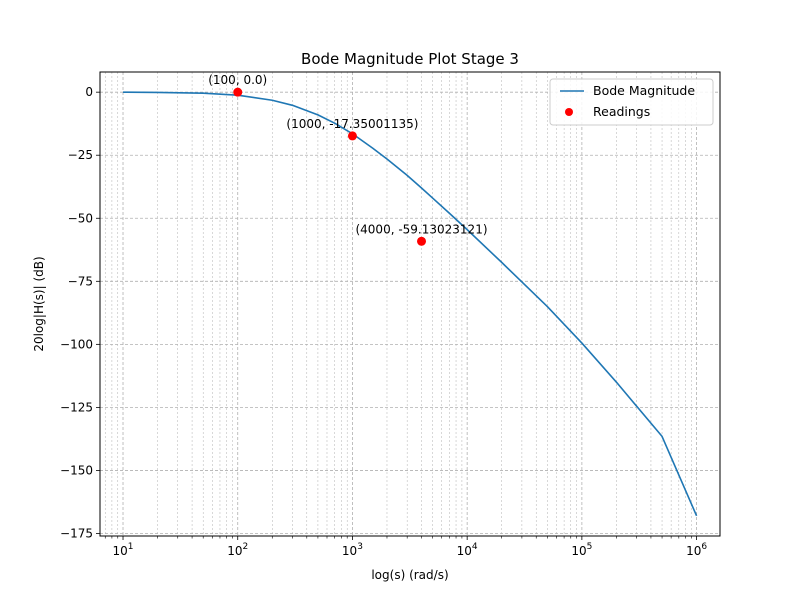 The image size is (800, 600). What do you see at coordinates (76, 470) in the screenshot?
I see `y-tick-label: −150` at bounding box center [76, 470].